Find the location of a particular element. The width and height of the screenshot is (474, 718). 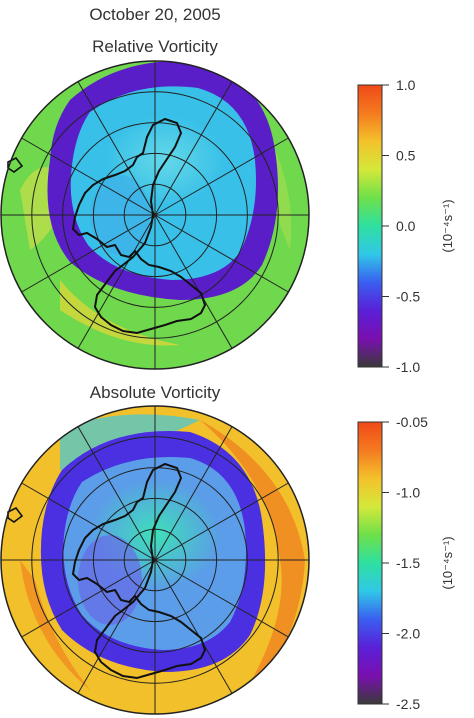

colorbar-tick-label: 1.0 is located at coordinates (406, 85).